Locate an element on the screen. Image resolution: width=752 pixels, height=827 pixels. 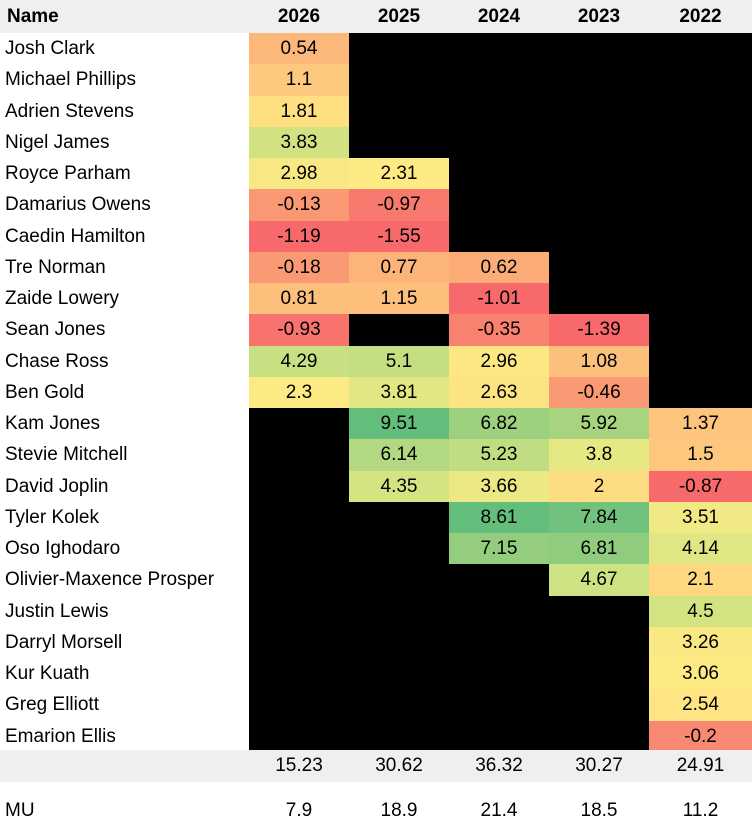
mu-cell: 11.2 is located at coordinates (700, 810).